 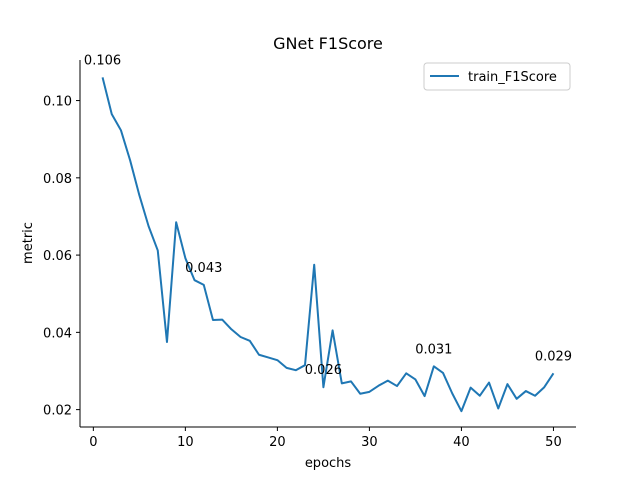 What do you see at coordinates (328, 463) in the screenshot?
I see `x-axis-label: epochs` at bounding box center [328, 463].